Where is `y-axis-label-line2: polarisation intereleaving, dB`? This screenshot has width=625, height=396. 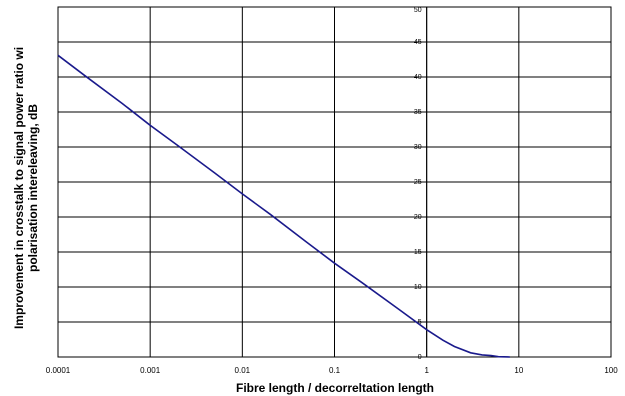 y-axis-label-line2: polarisation intereleaving, dB is located at coordinates (33, 188).